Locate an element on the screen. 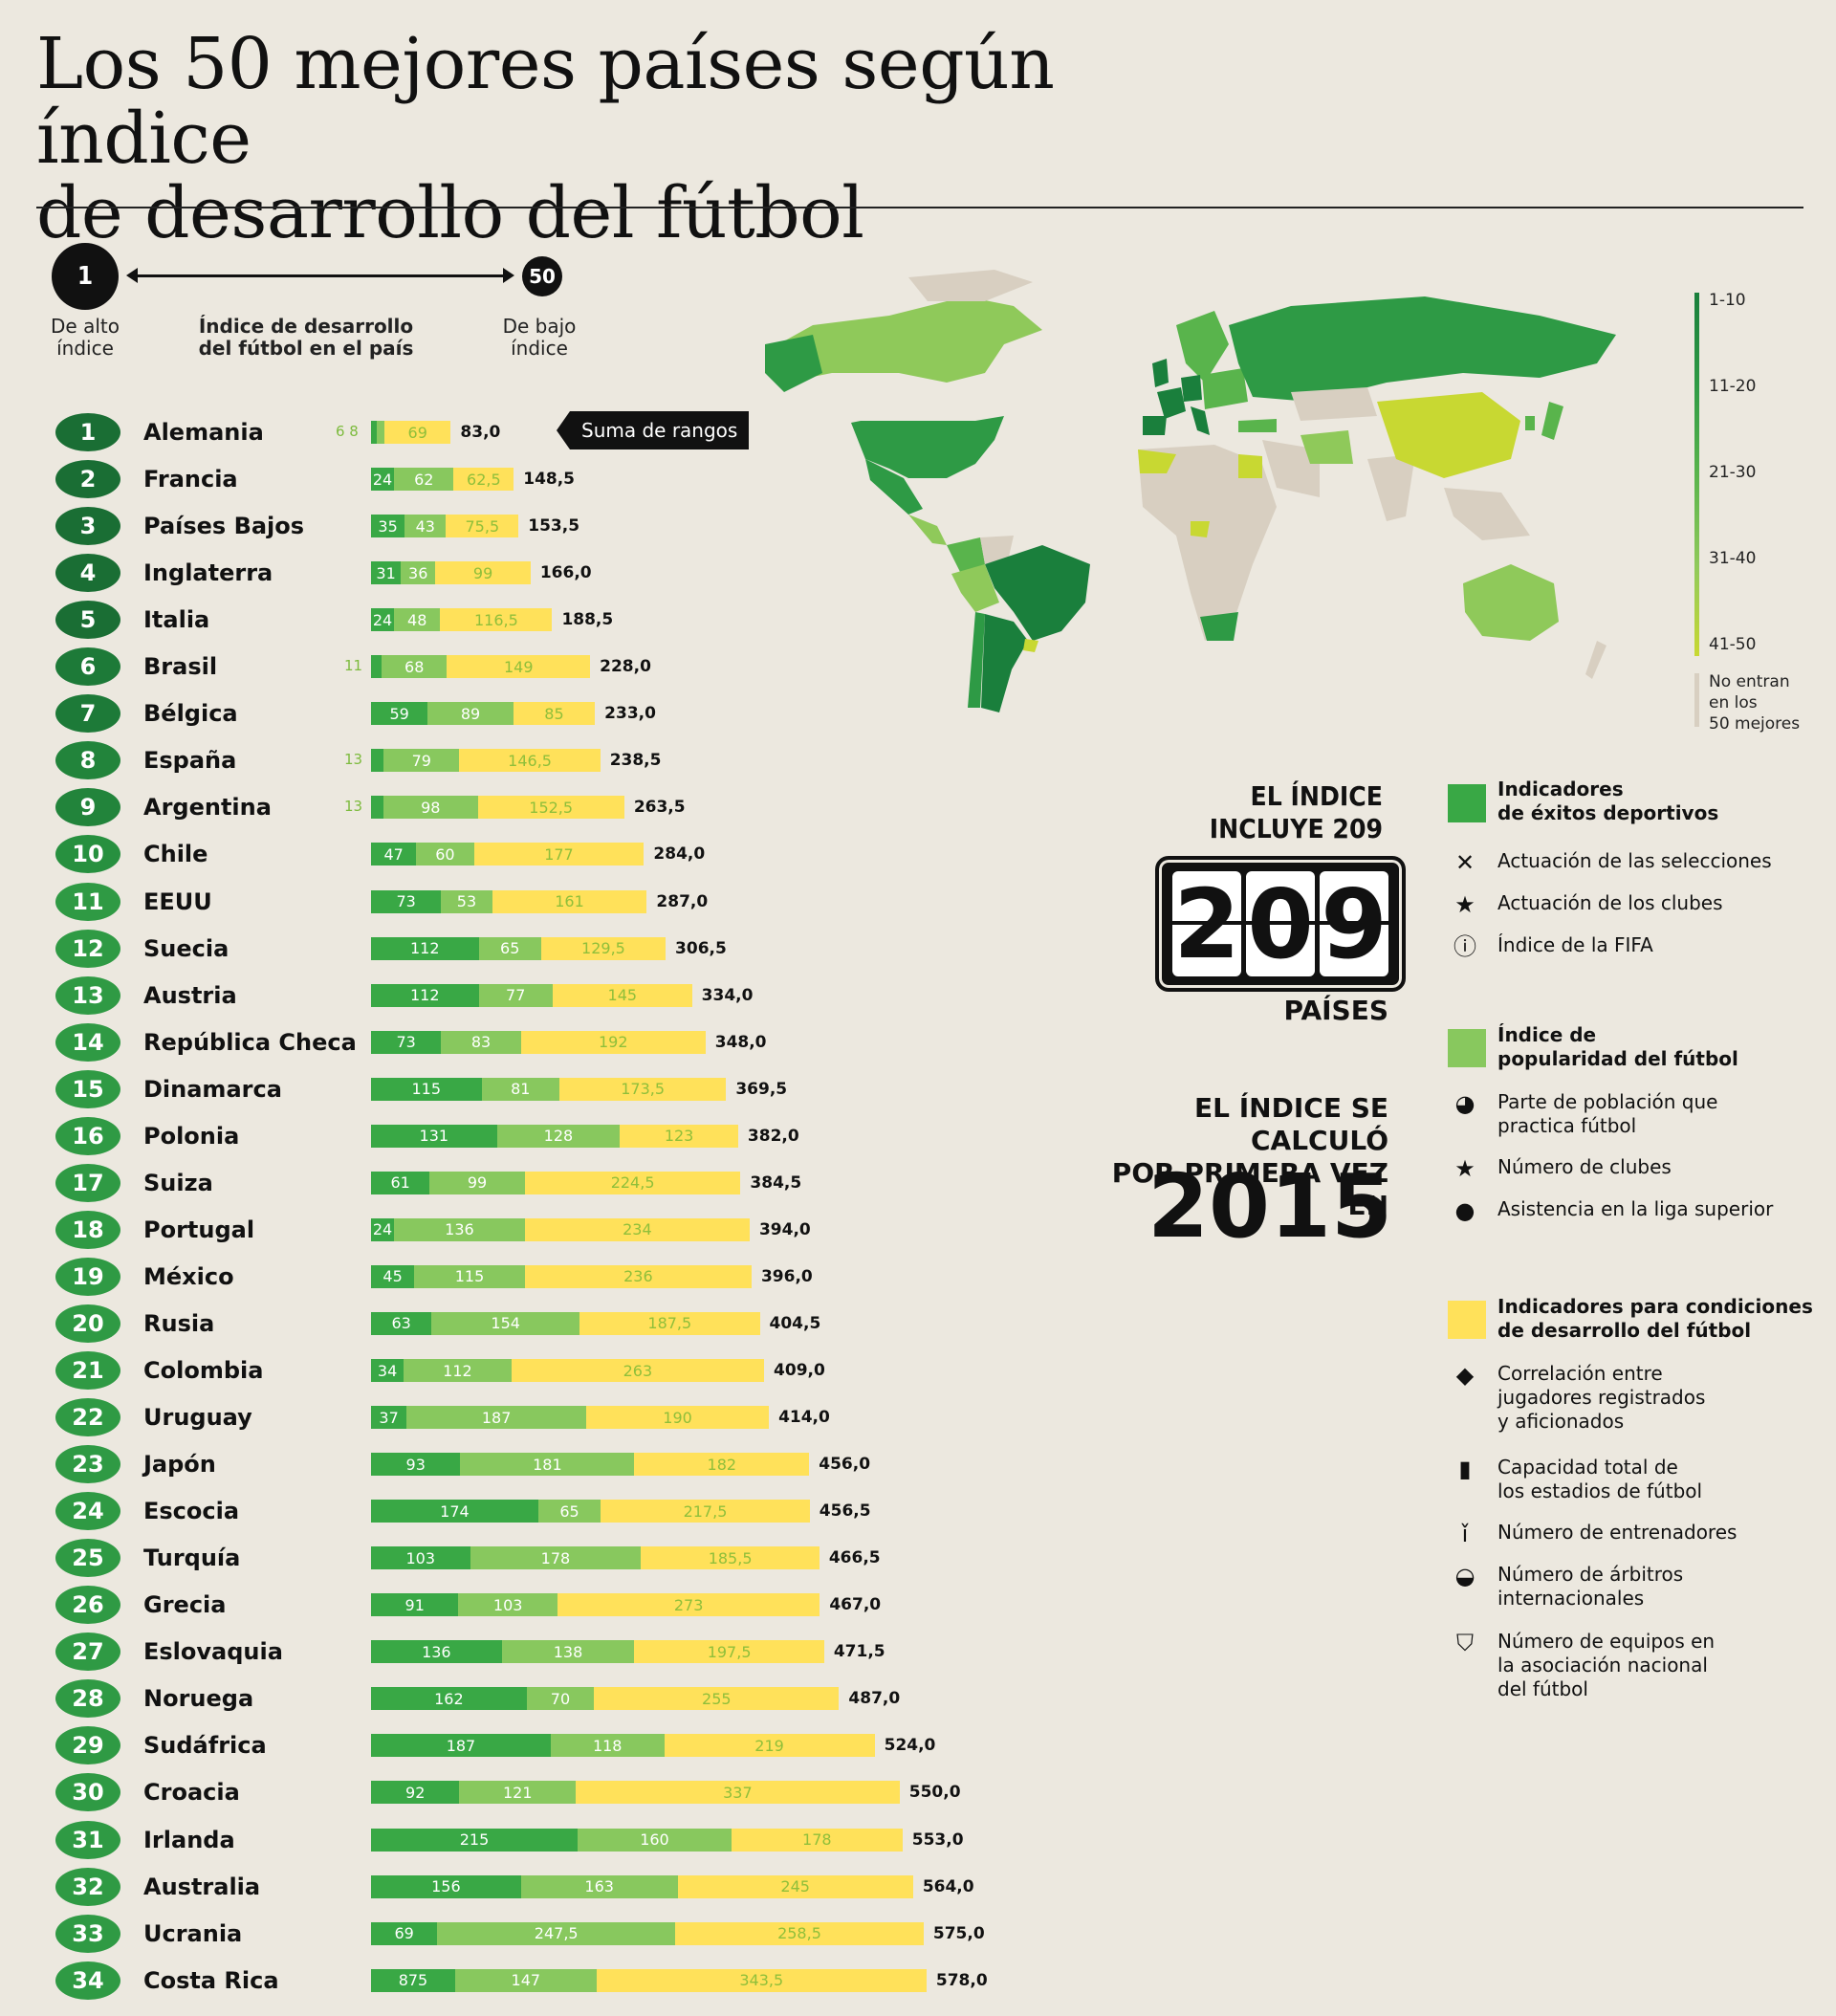 The height and width of the screenshot is (2016, 1836). rank-badge: 30 is located at coordinates (87, 1792).